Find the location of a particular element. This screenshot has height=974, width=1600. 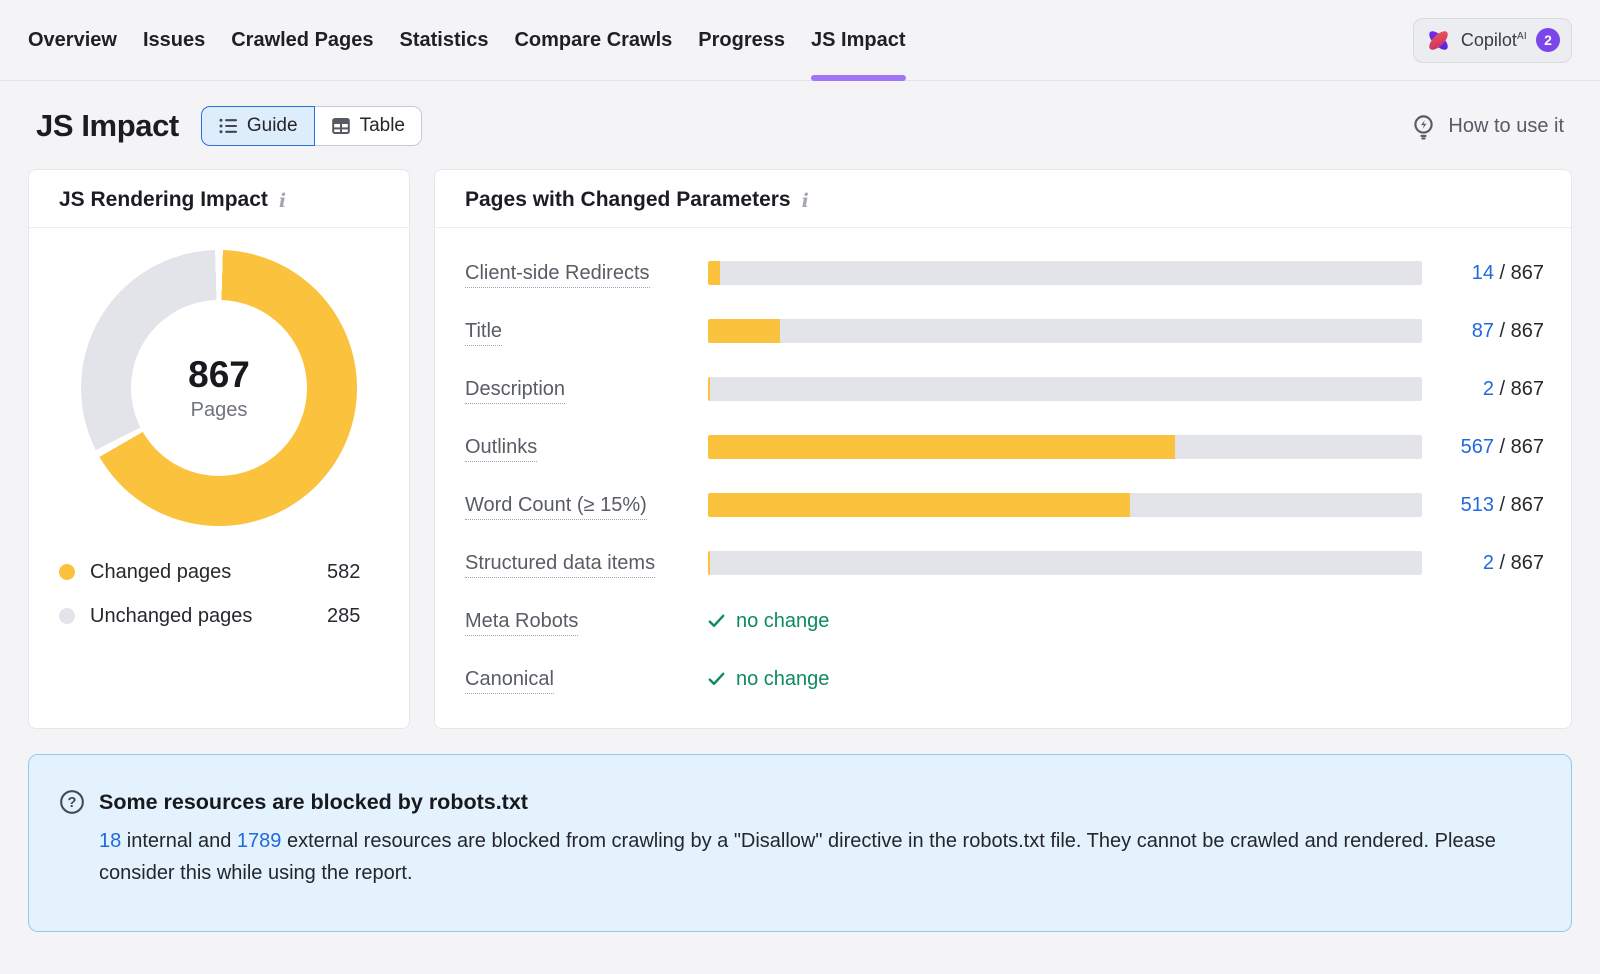

external-resources-link: 1789 is located at coordinates (259, 841).